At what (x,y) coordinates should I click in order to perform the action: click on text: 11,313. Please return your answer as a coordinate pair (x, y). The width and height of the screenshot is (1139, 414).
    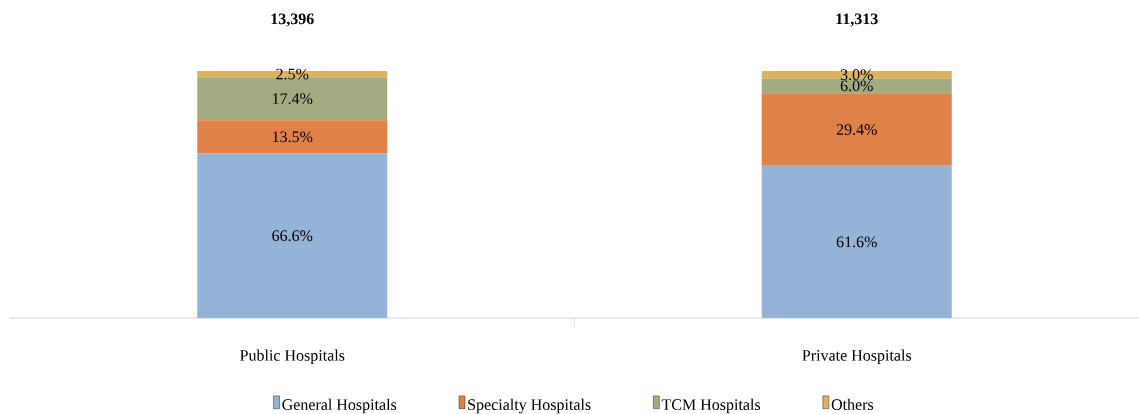
    Looking at the image, I should click on (857, 20).